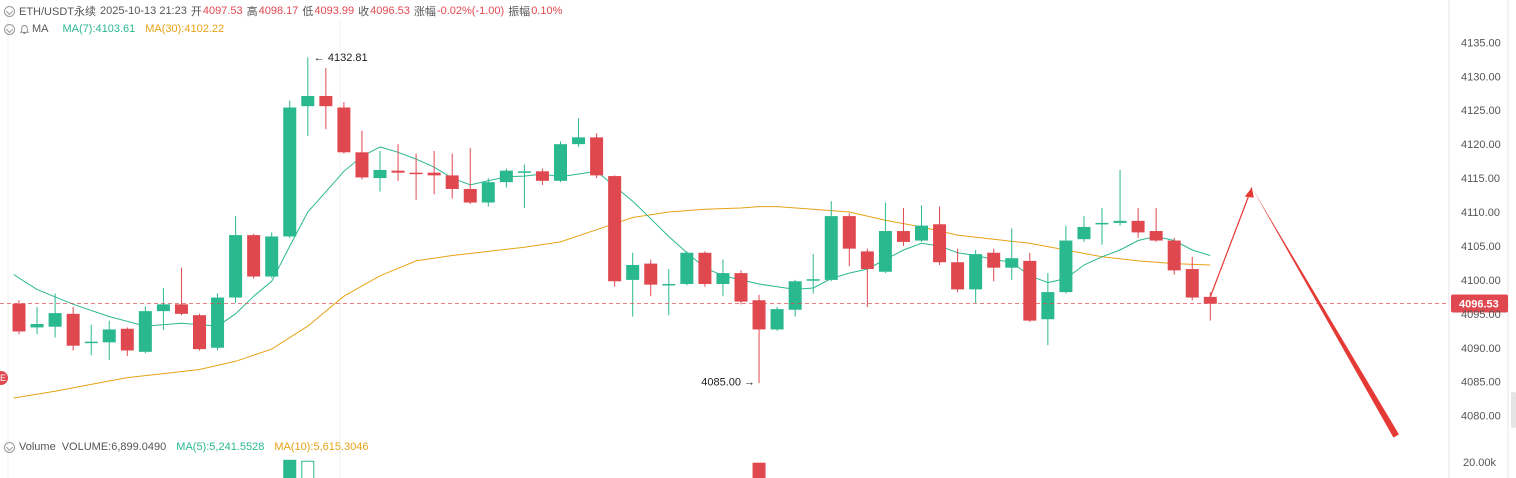 The height and width of the screenshot is (478, 1516). What do you see at coordinates (341, 58) in the screenshot?
I see `high-price-marker: ← 4132.81` at bounding box center [341, 58].